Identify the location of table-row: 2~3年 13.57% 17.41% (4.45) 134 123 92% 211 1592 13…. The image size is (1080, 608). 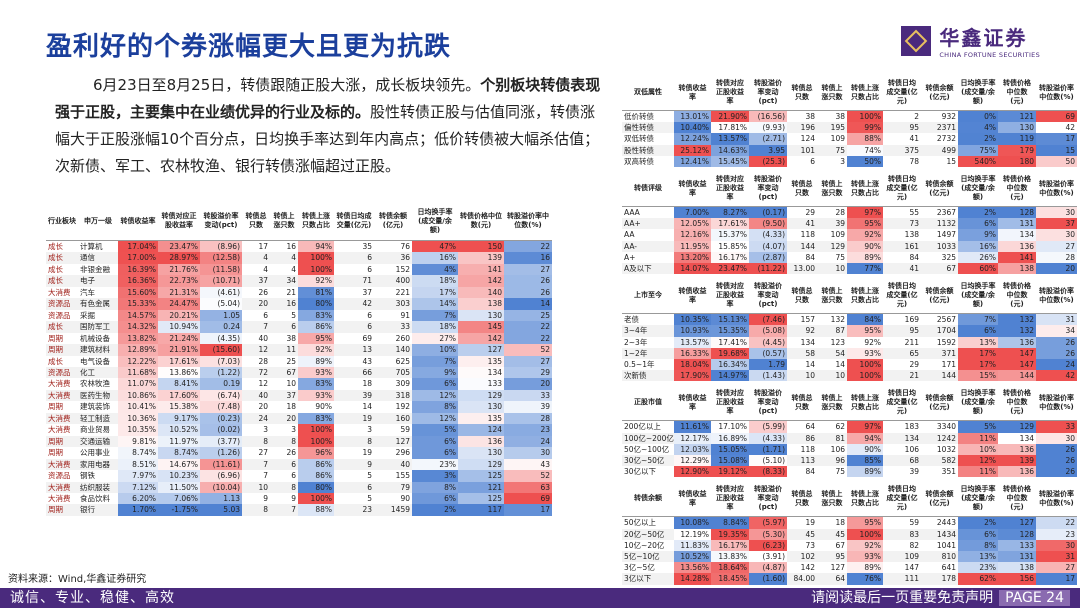
(849, 342).